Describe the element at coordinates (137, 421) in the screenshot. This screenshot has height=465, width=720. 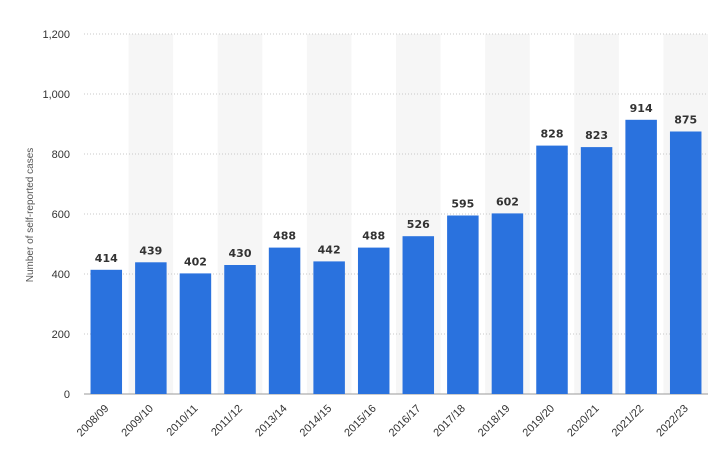
I see `x-tick-label: 2009/10` at that location.